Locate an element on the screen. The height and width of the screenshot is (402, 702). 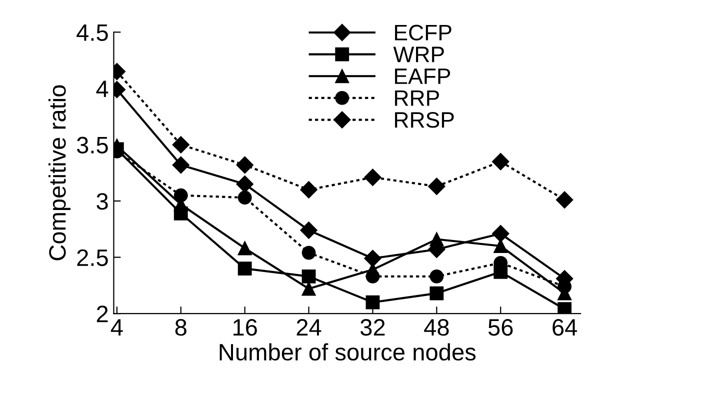
legend-label: RRP is located at coordinates (417, 98).